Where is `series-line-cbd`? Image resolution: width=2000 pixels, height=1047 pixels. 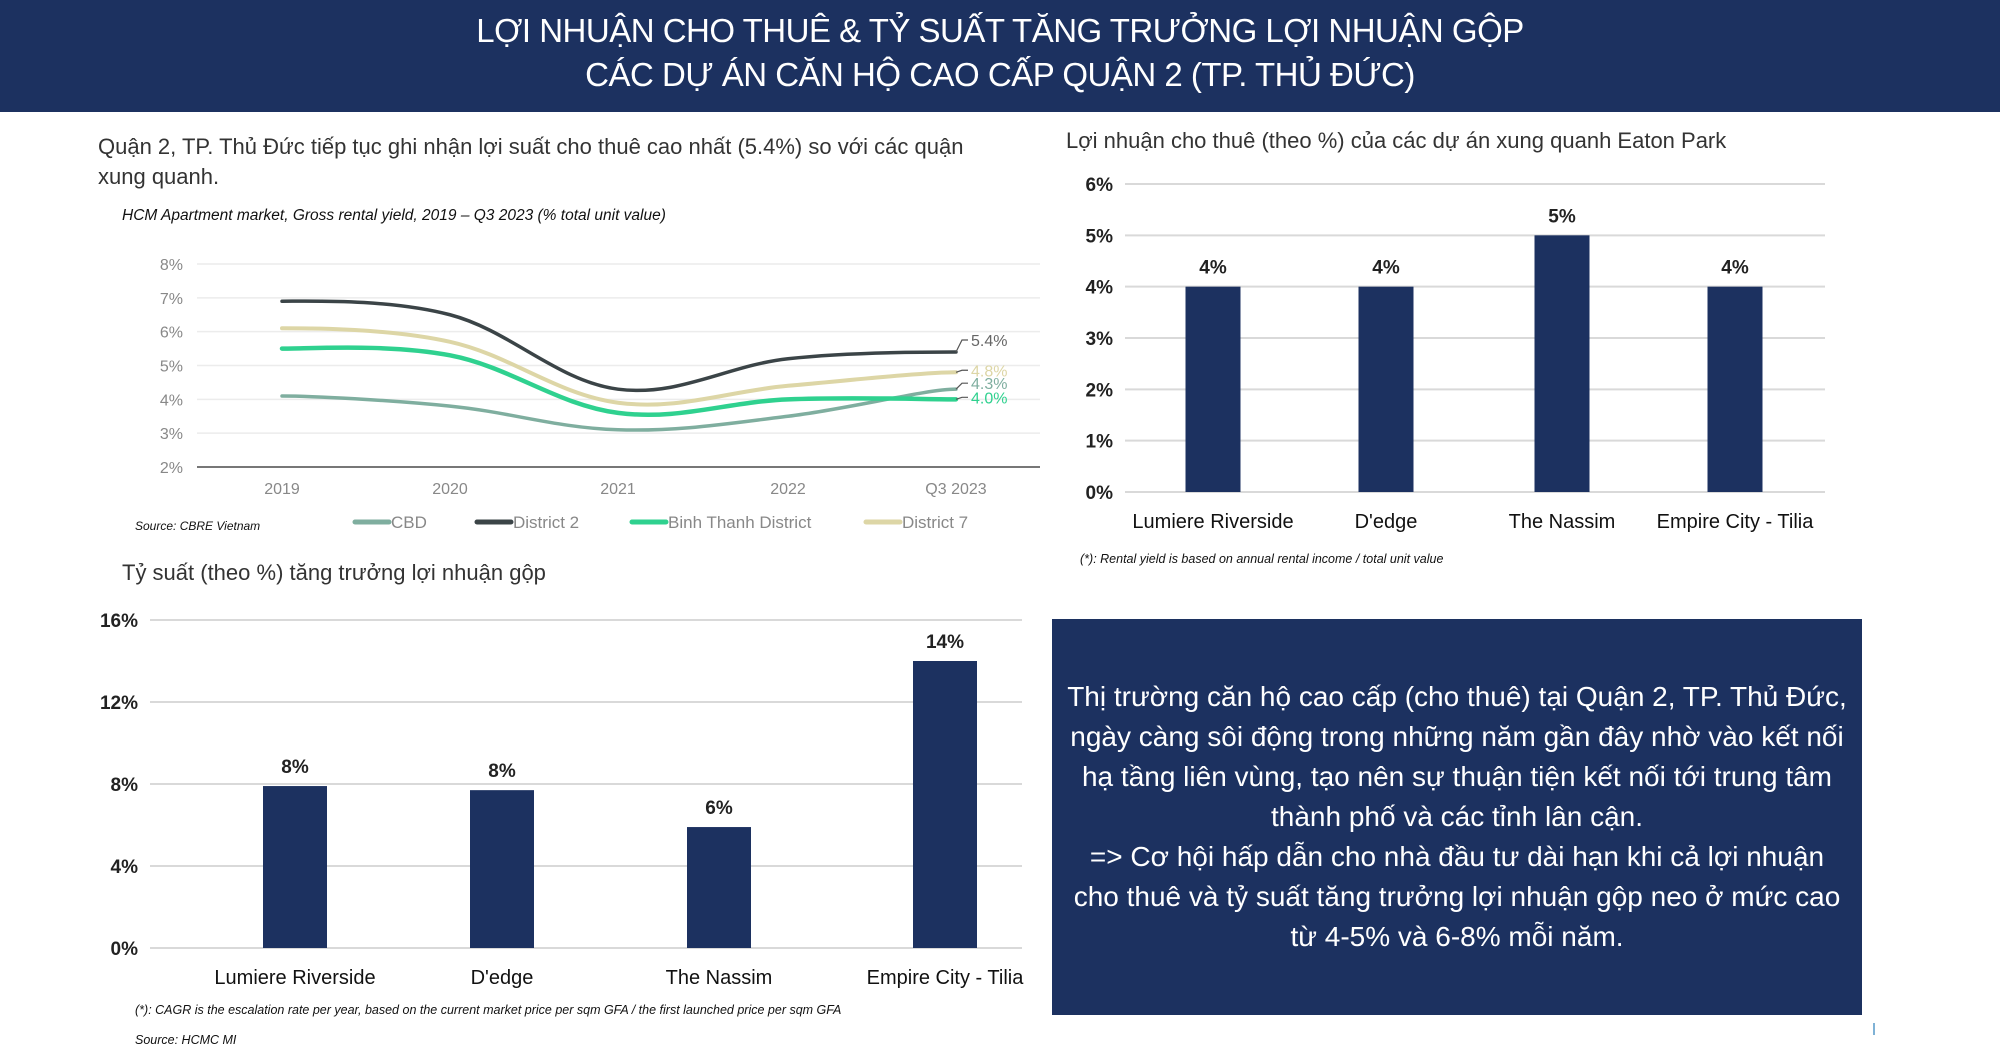
series-line-cbd is located at coordinates (619, 409).